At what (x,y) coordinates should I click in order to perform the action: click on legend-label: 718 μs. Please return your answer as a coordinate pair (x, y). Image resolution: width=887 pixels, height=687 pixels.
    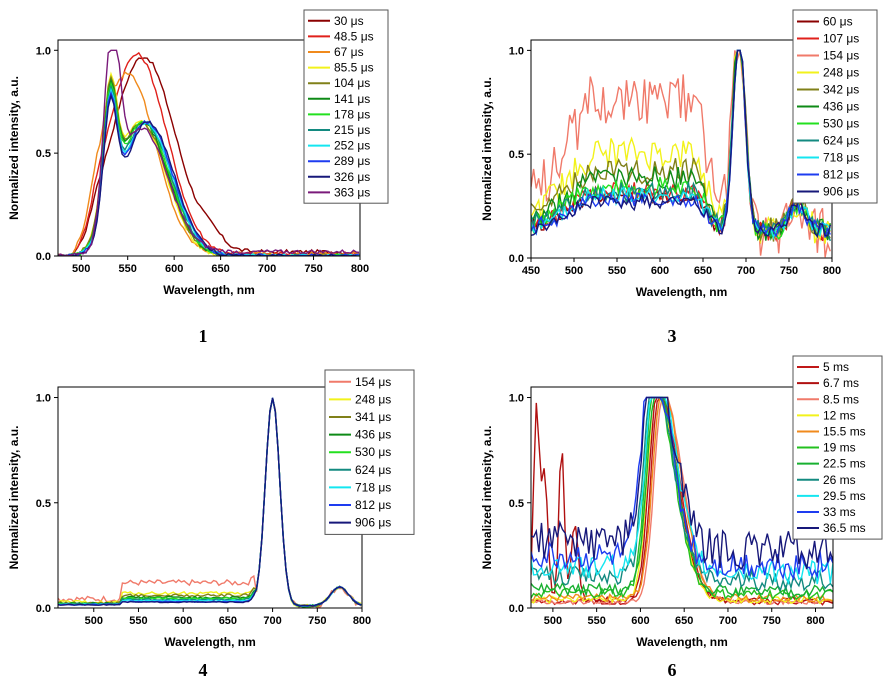
    Looking at the image, I should click on (841, 158).